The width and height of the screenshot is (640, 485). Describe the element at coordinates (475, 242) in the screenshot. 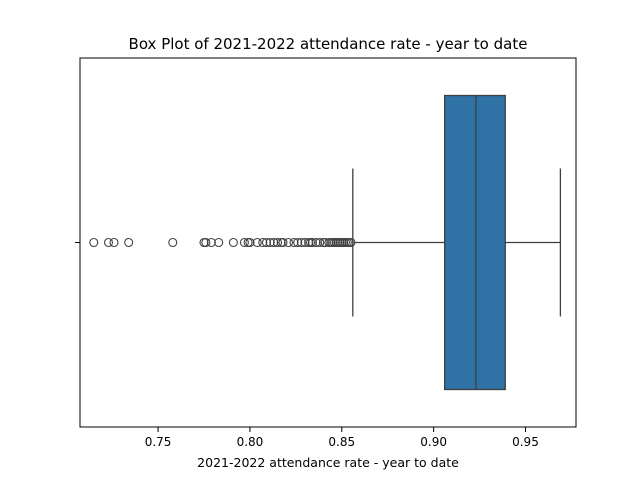

I see `iqr-box` at that location.